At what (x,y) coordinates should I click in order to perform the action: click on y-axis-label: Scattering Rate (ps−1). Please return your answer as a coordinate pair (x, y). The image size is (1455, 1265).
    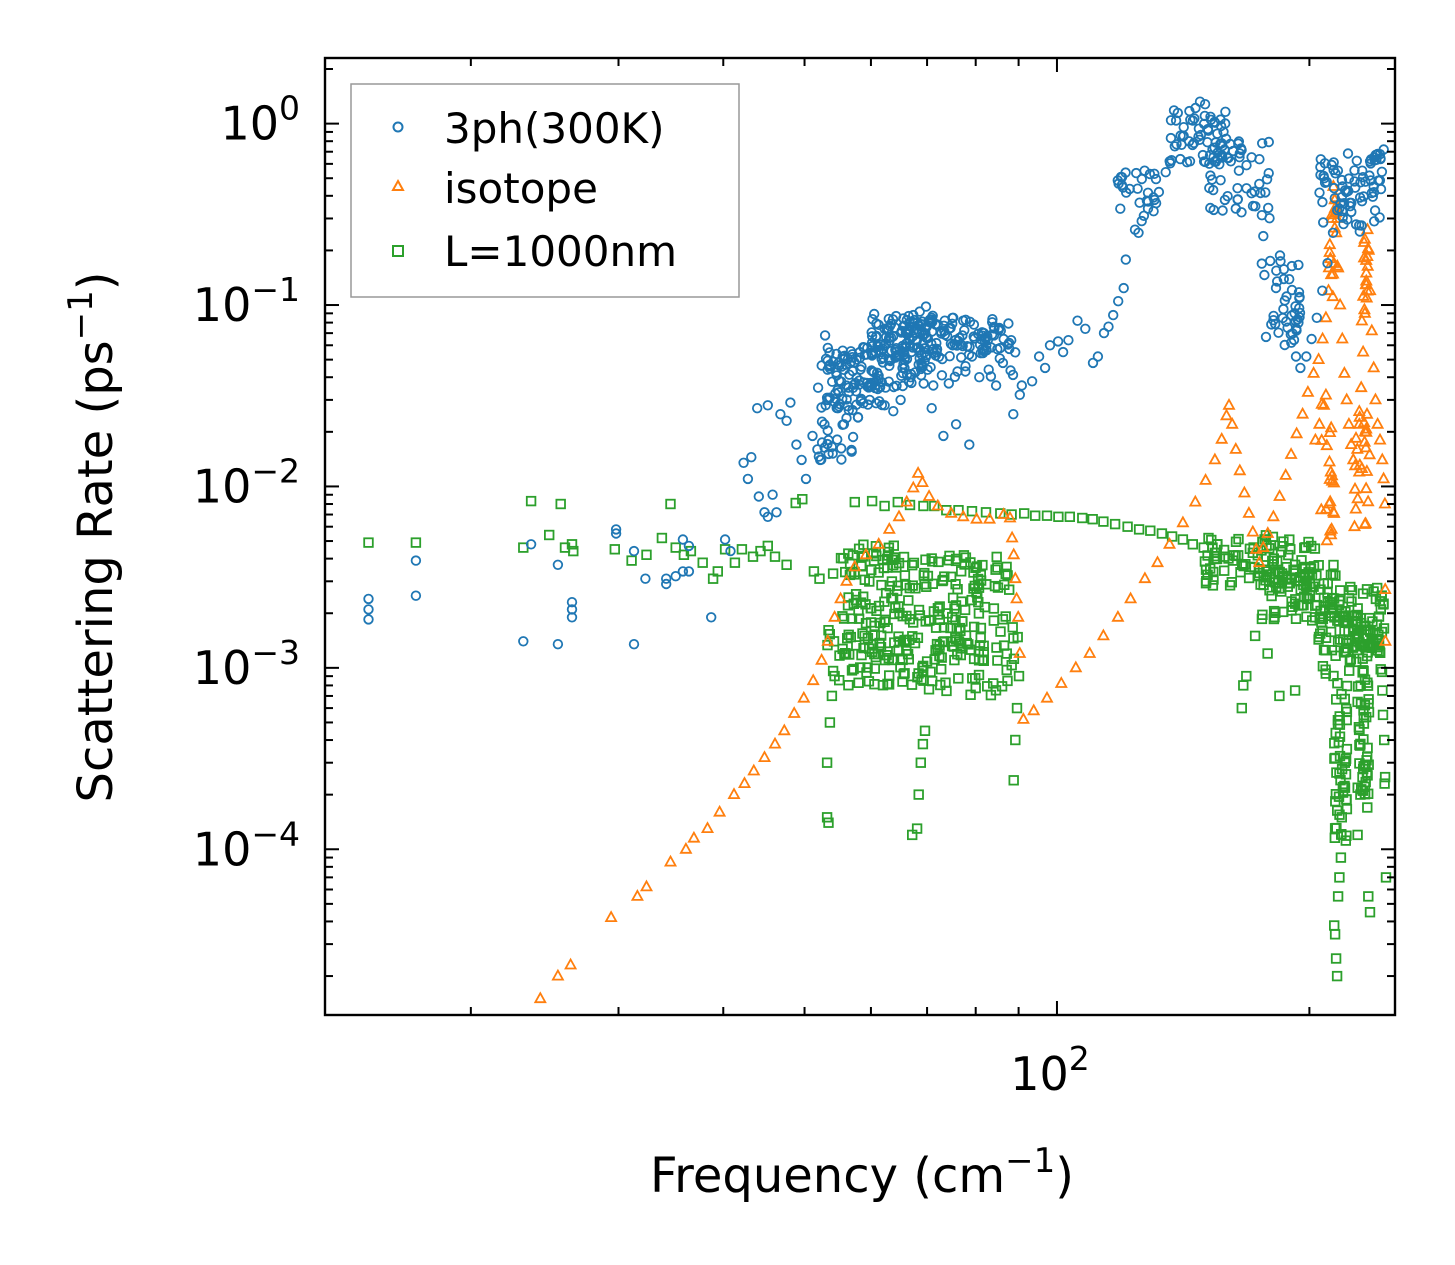
    Looking at the image, I should click on (92, 536).